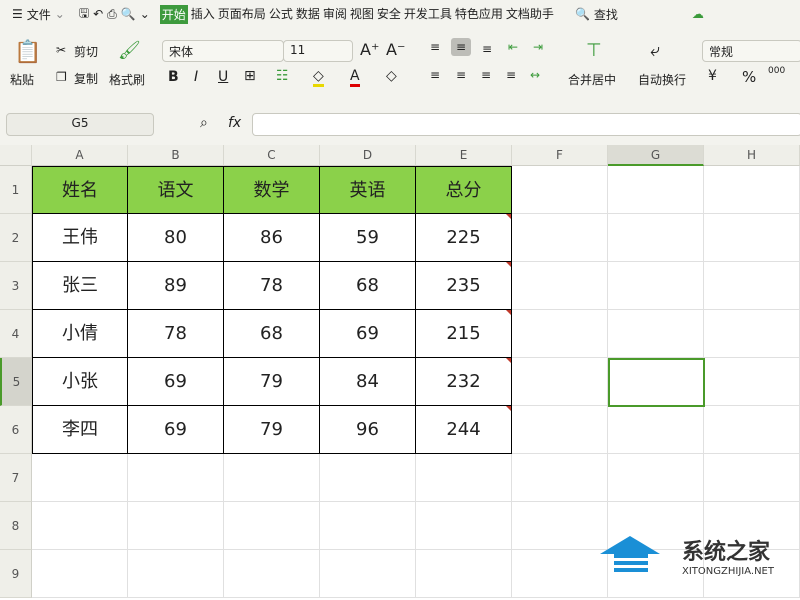 The width and height of the screenshot is (800, 600). What do you see at coordinates (752, 155) in the screenshot?
I see `column-header-H: H` at bounding box center [752, 155].